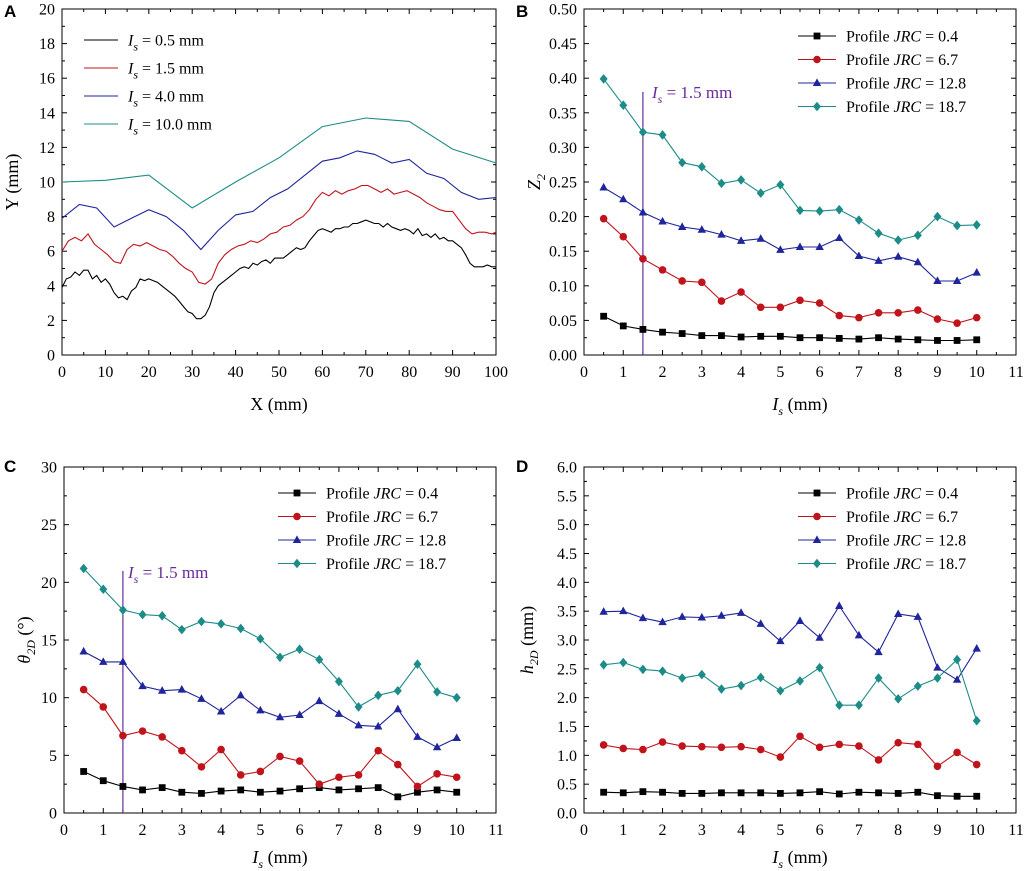 The height and width of the screenshot is (871, 1024). What do you see at coordinates (382, 517) in the screenshot?
I see `legend-label: Profile JRC = 6.7` at bounding box center [382, 517].